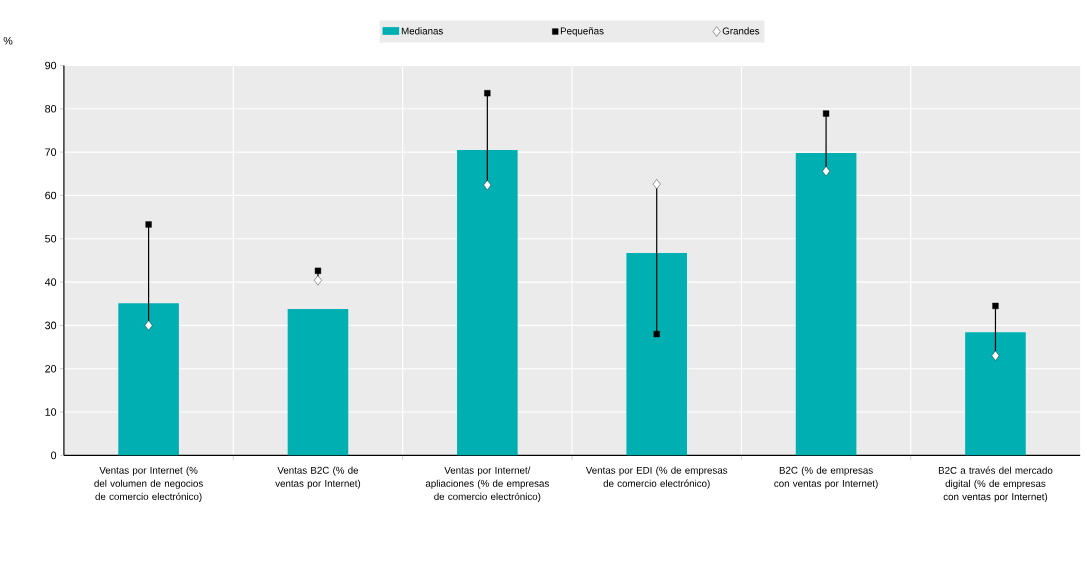 The width and height of the screenshot is (1087, 563). I want to click on y-tick-label: 80, so click(51, 109).